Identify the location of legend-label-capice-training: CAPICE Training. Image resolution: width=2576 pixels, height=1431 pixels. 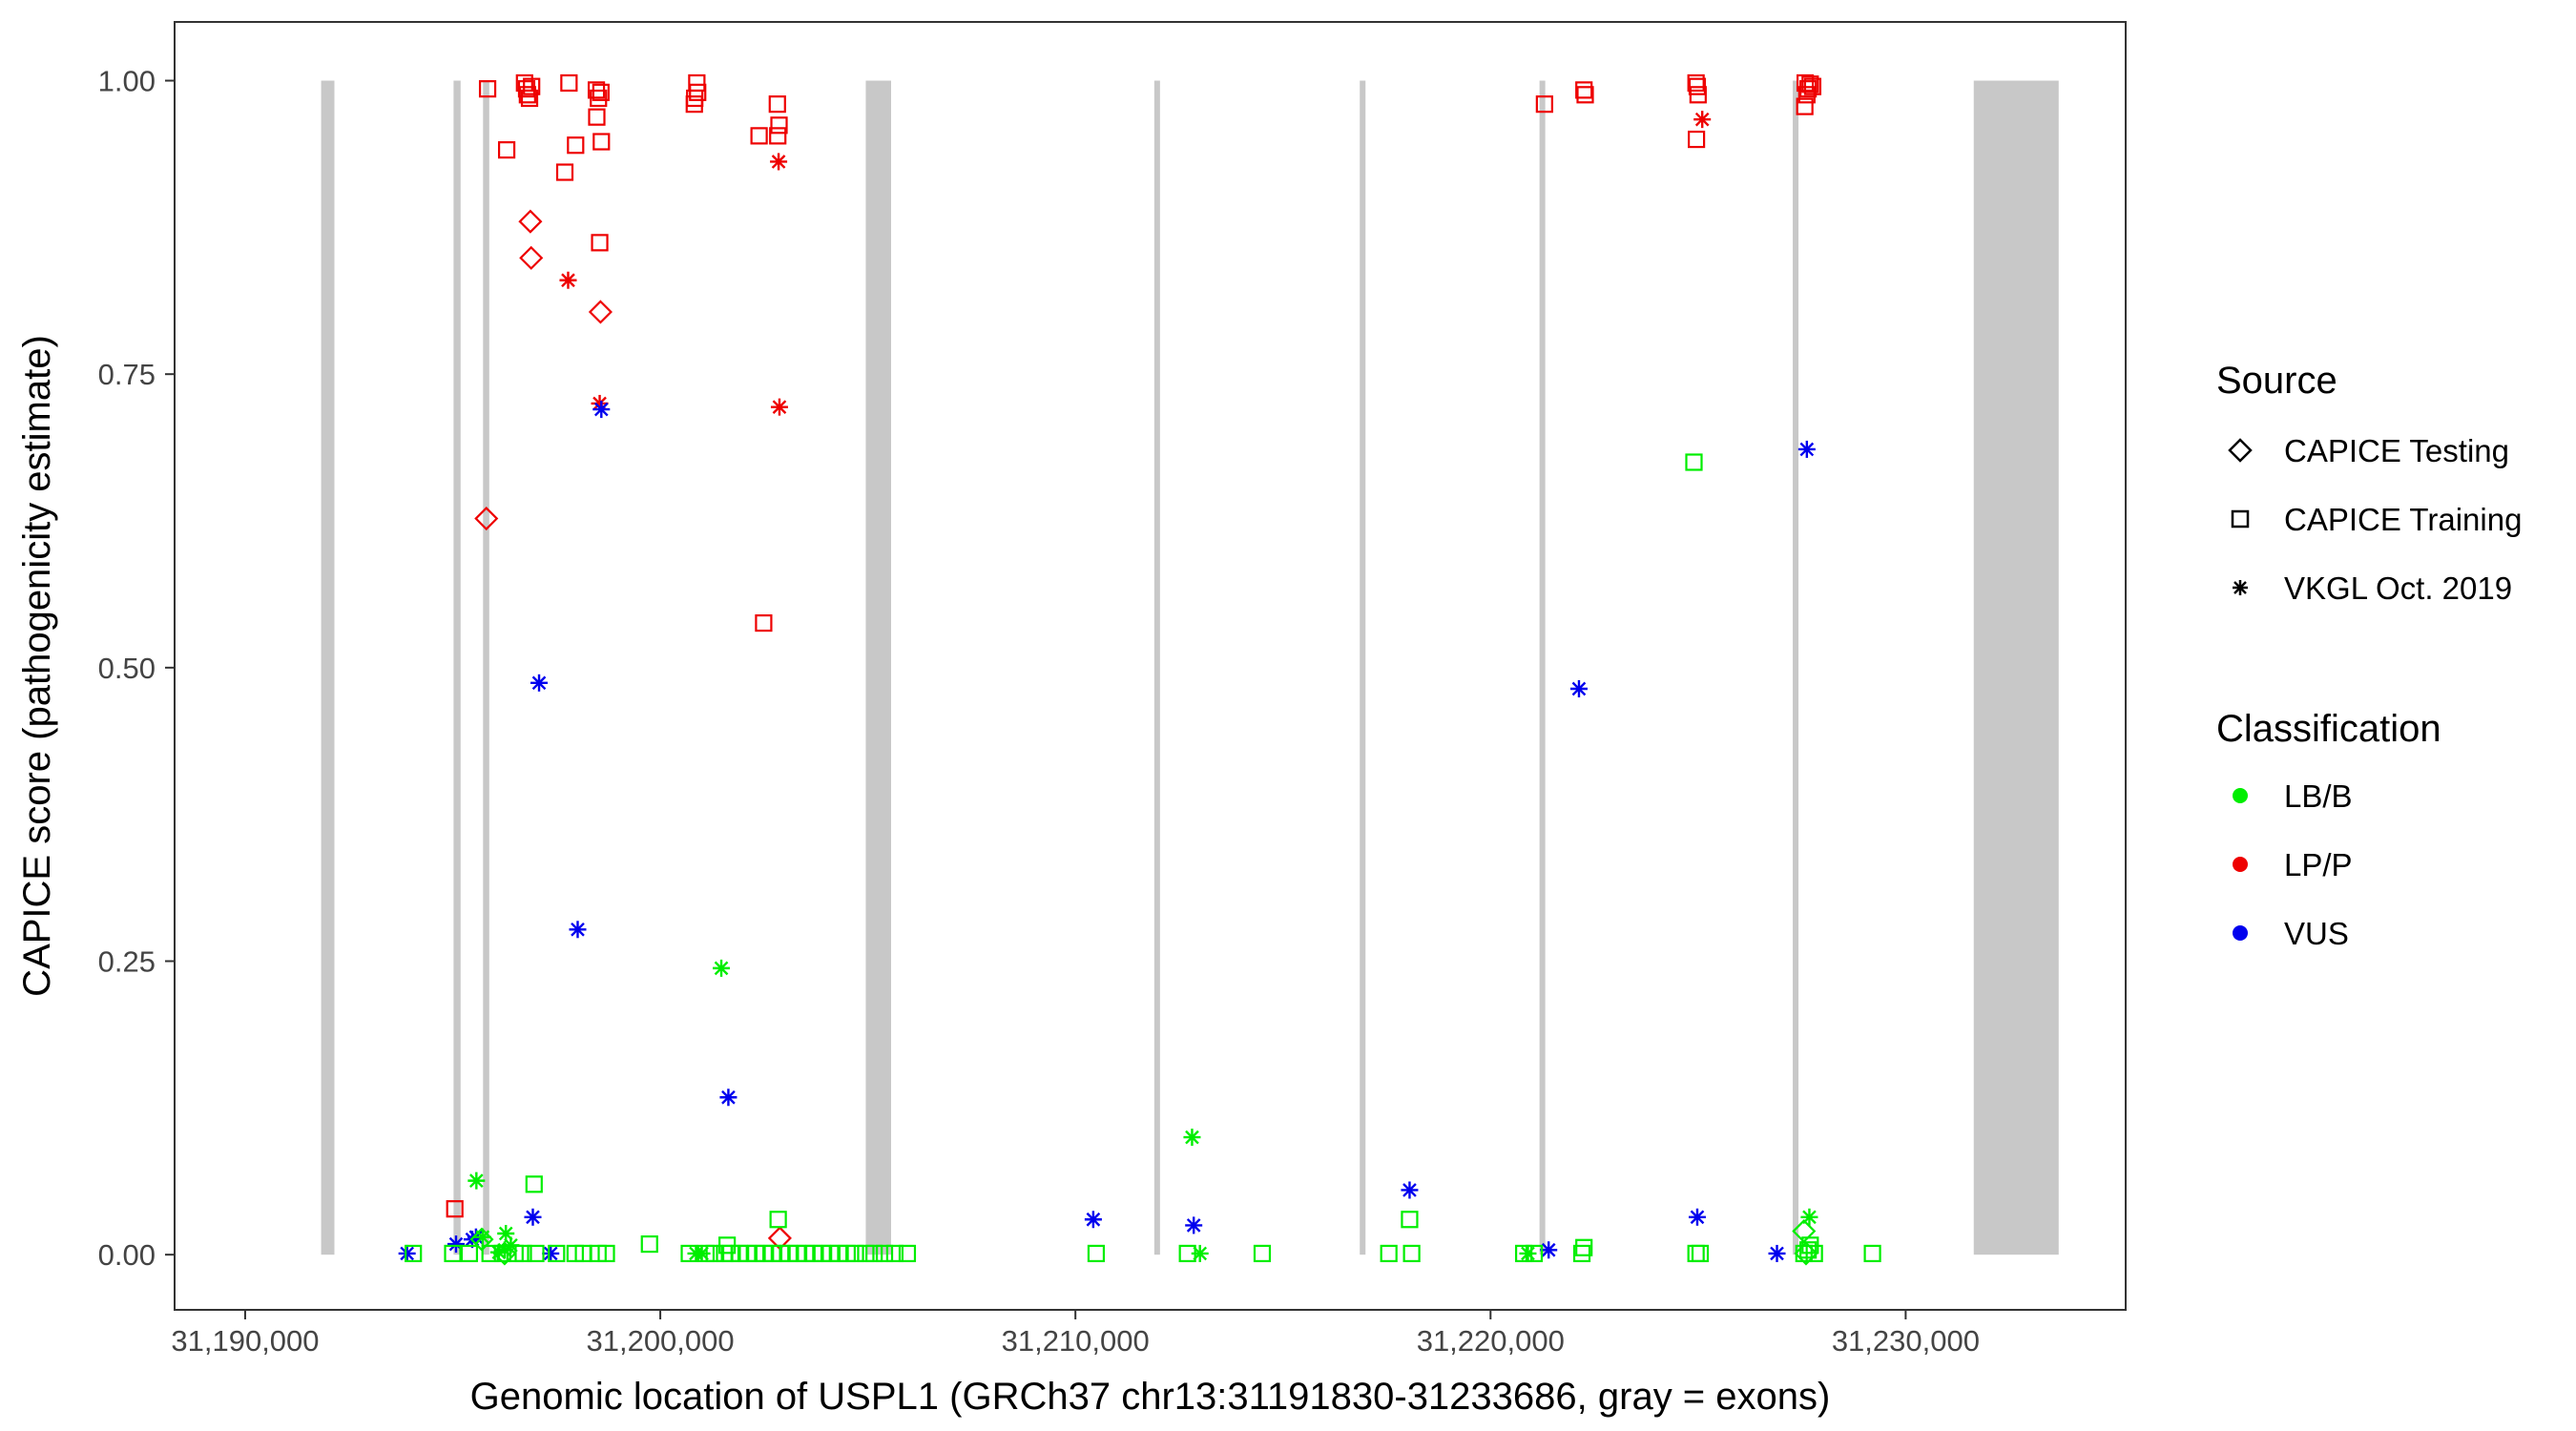
(2403, 519).